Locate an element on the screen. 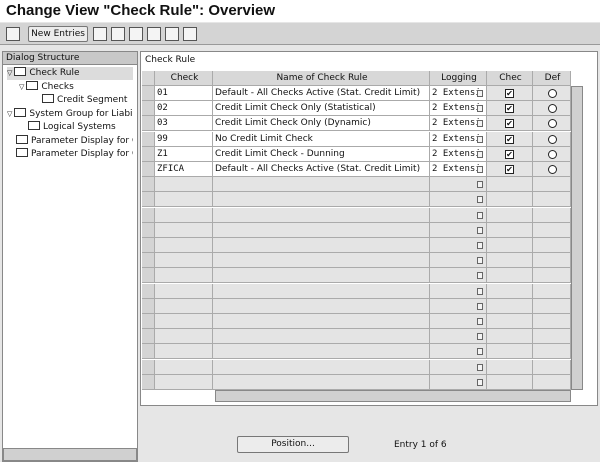 This screenshot has width=600, height=462. copy-icon is located at coordinates (100, 34).